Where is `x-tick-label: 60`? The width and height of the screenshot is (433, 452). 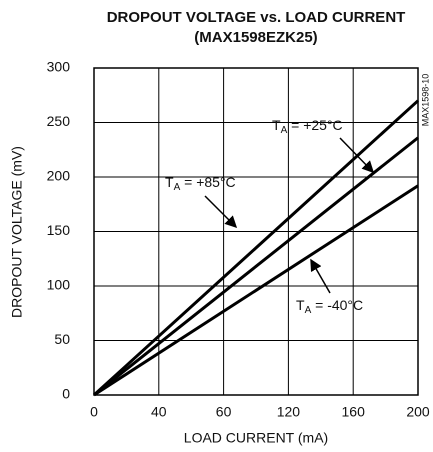
x-tick-label: 60 is located at coordinates (224, 412).